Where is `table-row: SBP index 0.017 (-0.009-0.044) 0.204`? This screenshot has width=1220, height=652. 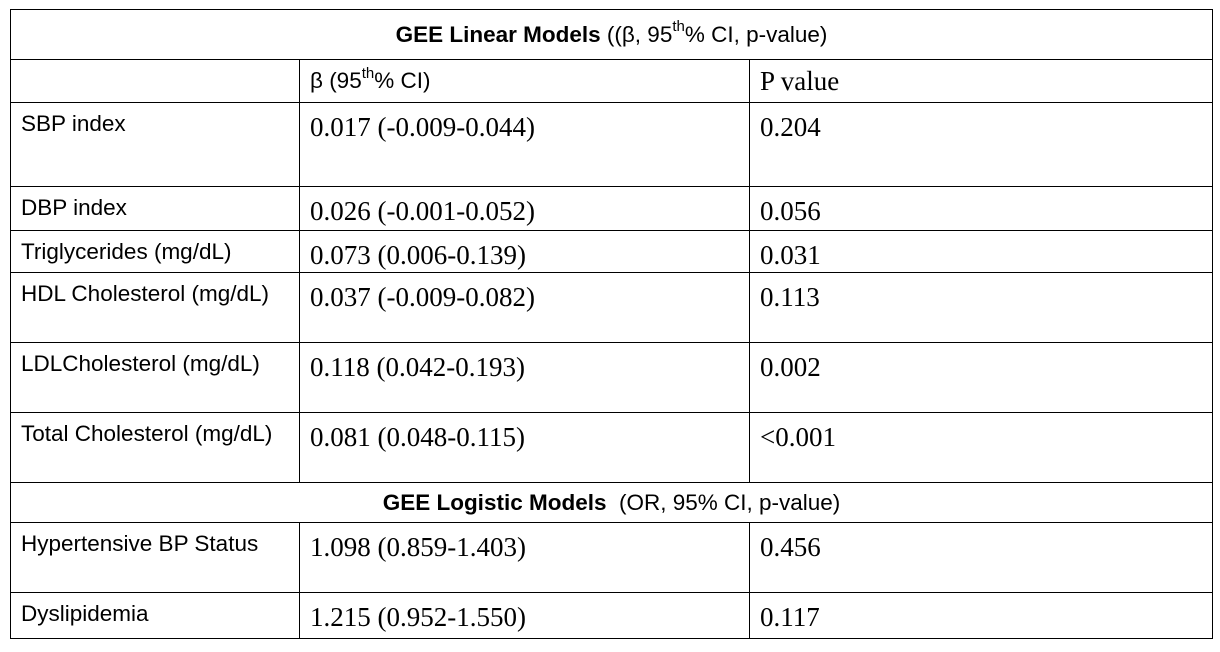
table-row: SBP index 0.017 (-0.009-0.044) 0.204 is located at coordinates (611, 144).